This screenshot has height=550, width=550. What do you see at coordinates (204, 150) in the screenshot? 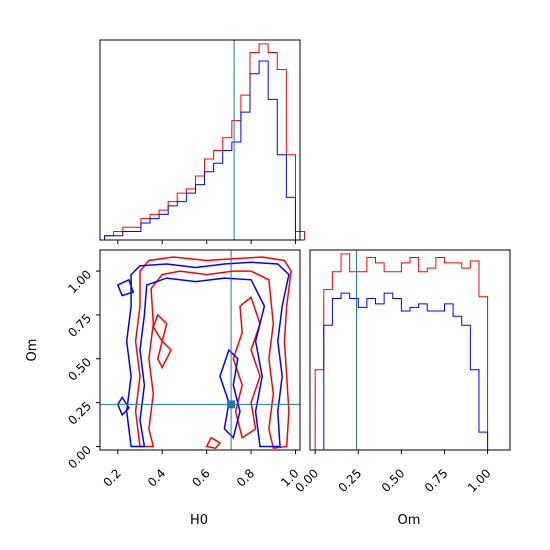
I see `h0-blue-histogram` at bounding box center [204, 150].